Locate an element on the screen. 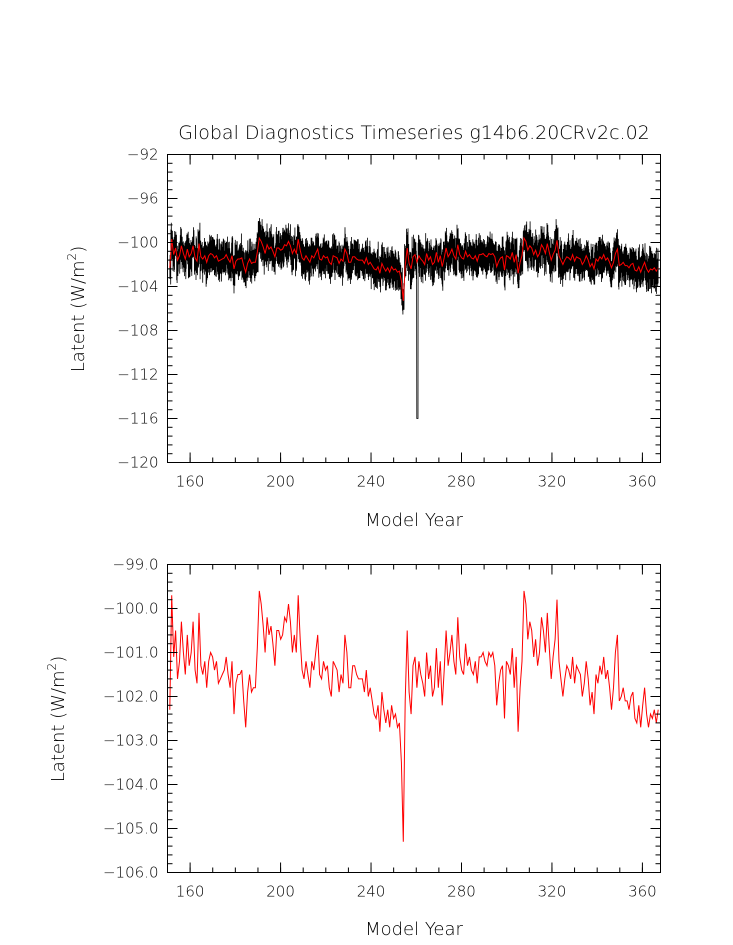  monthly-series-line is located at coordinates (414, 318).